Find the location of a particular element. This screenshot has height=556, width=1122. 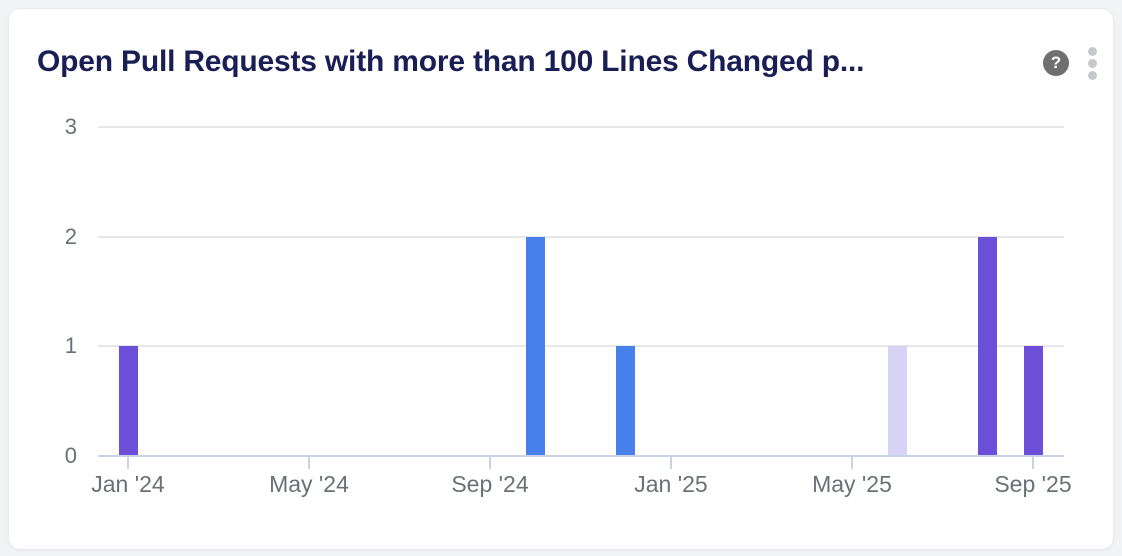

bar-sep--25 is located at coordinates (1033, 400).